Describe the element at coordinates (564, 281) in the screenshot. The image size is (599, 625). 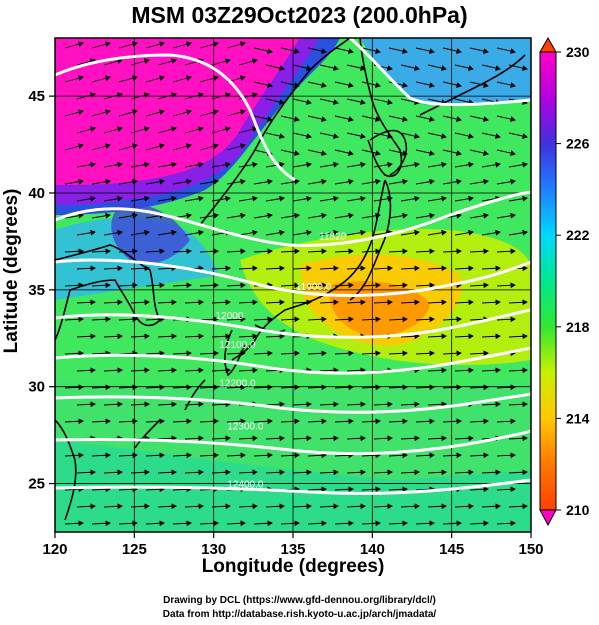
I see `colorbar: 210 214 218 222 226 230` at that location.